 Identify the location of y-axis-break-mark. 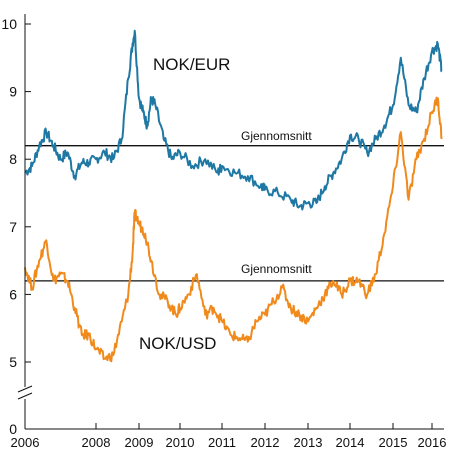
(25, 392).